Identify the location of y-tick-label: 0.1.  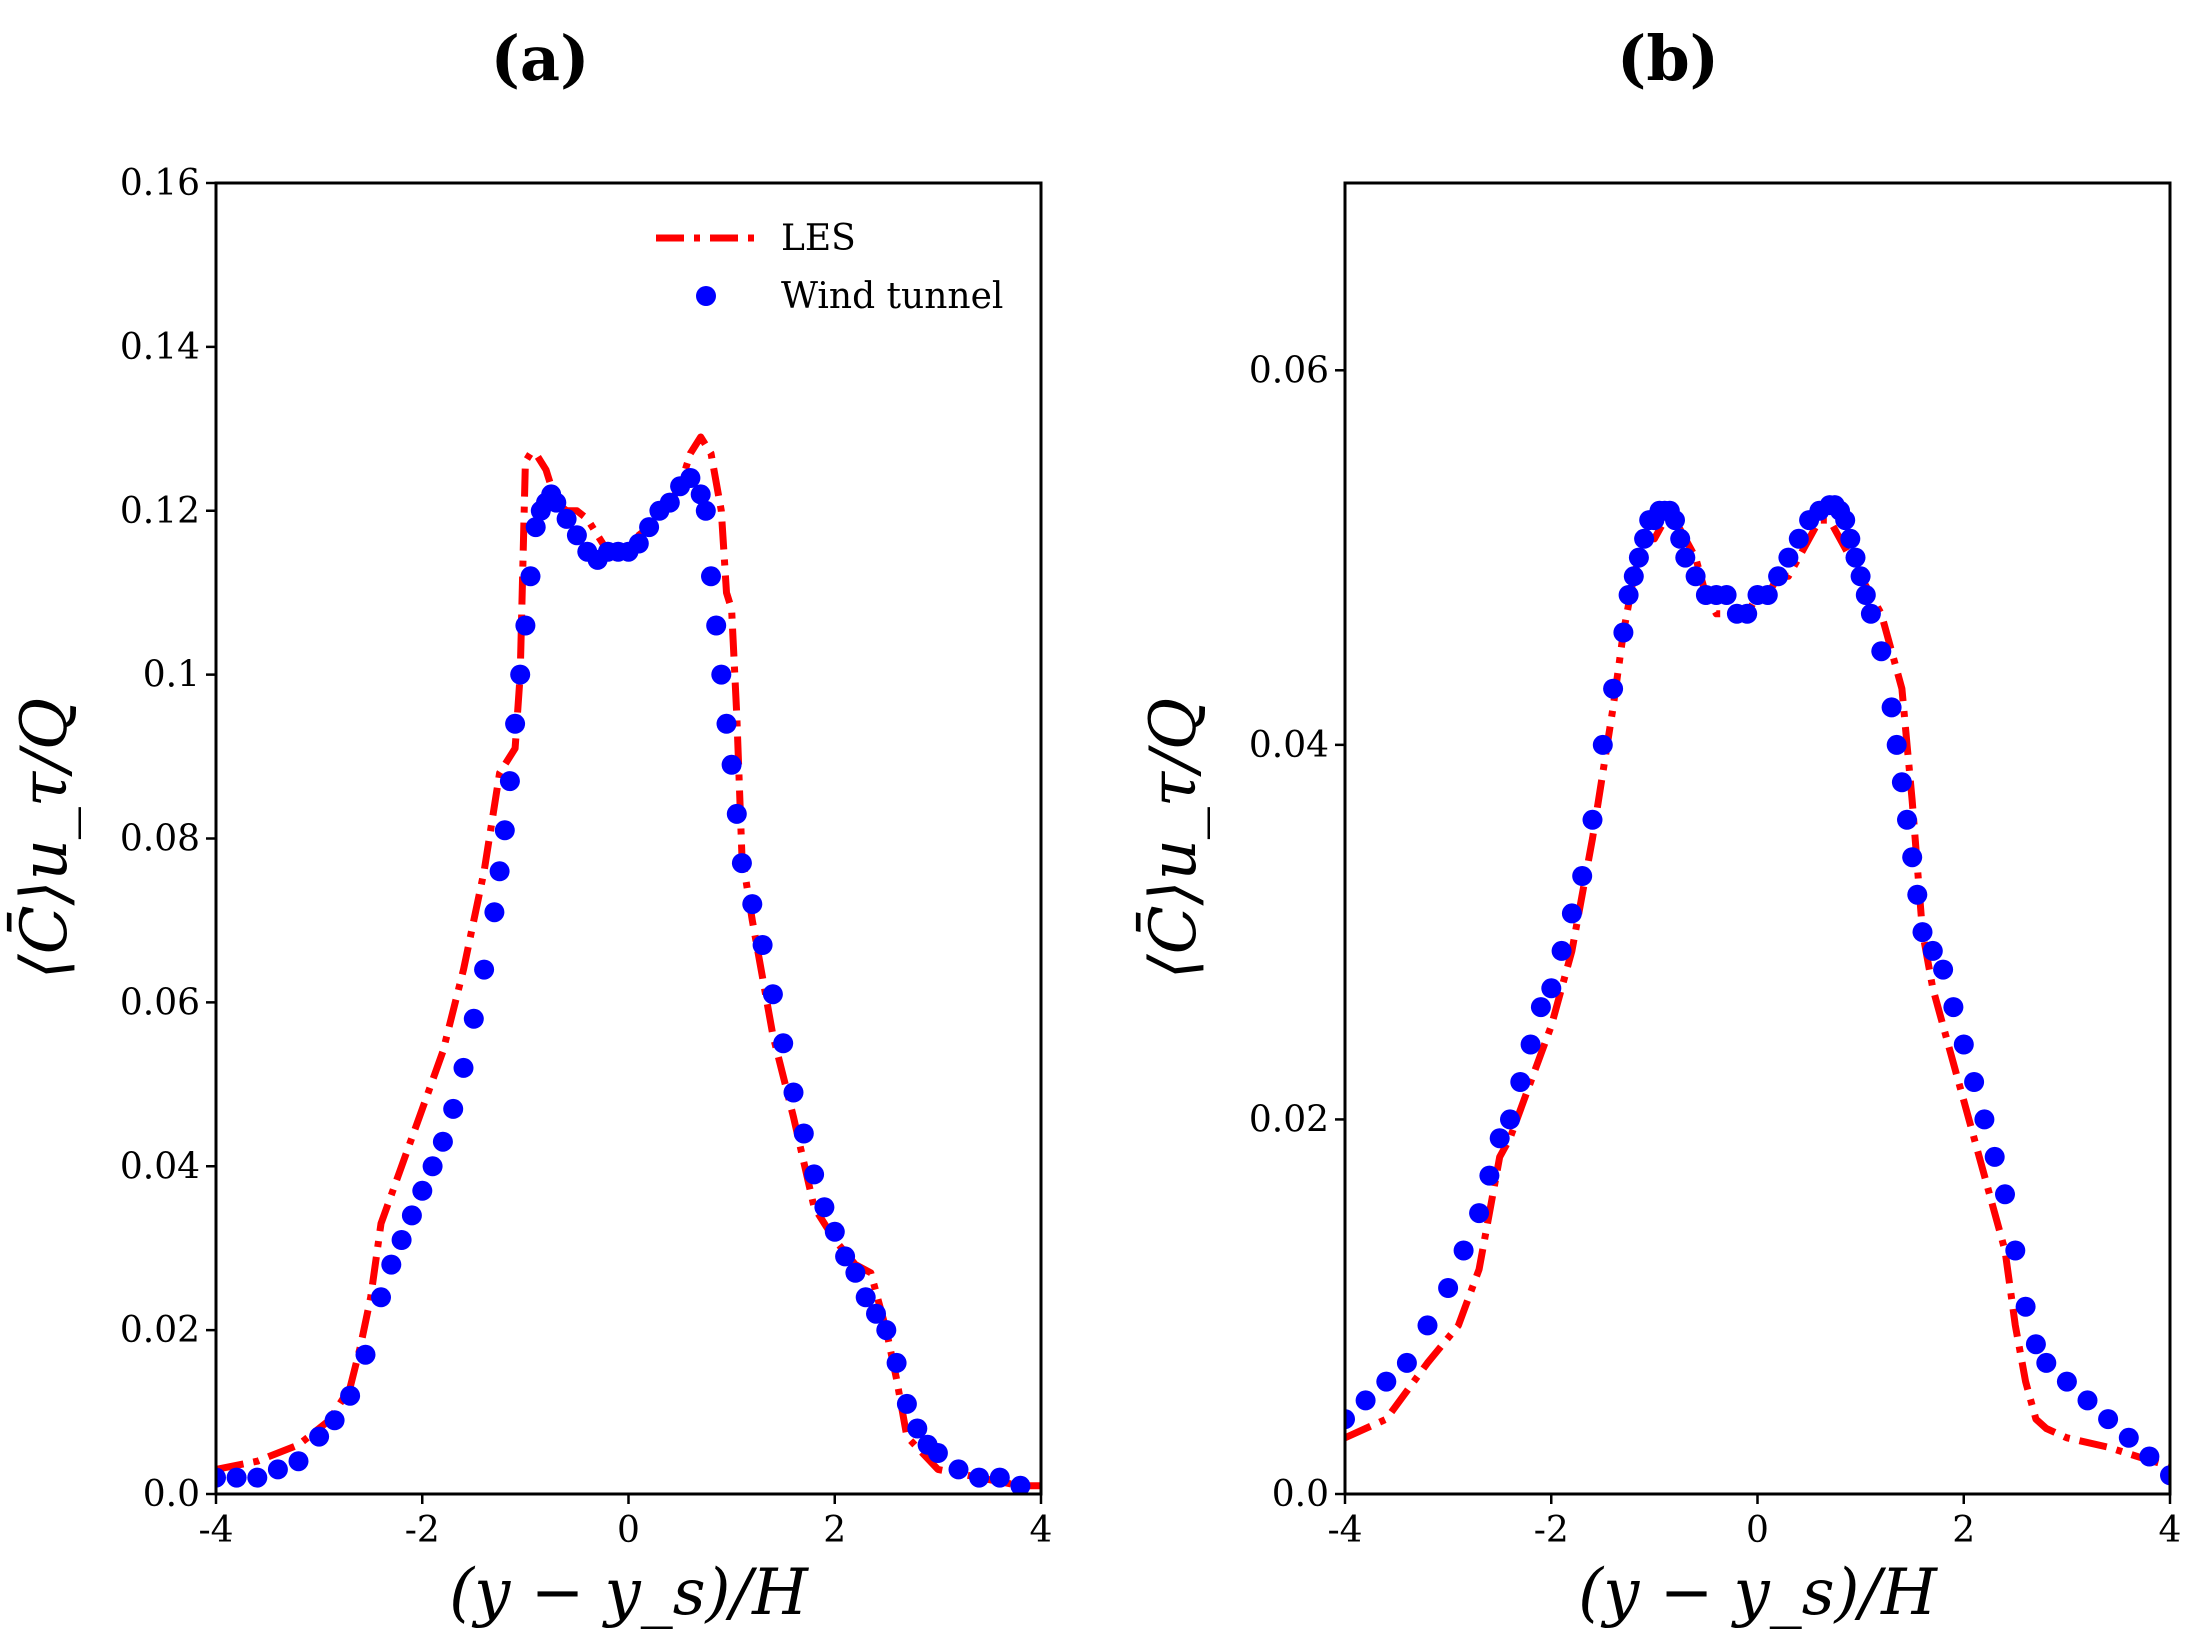
(171, 675).